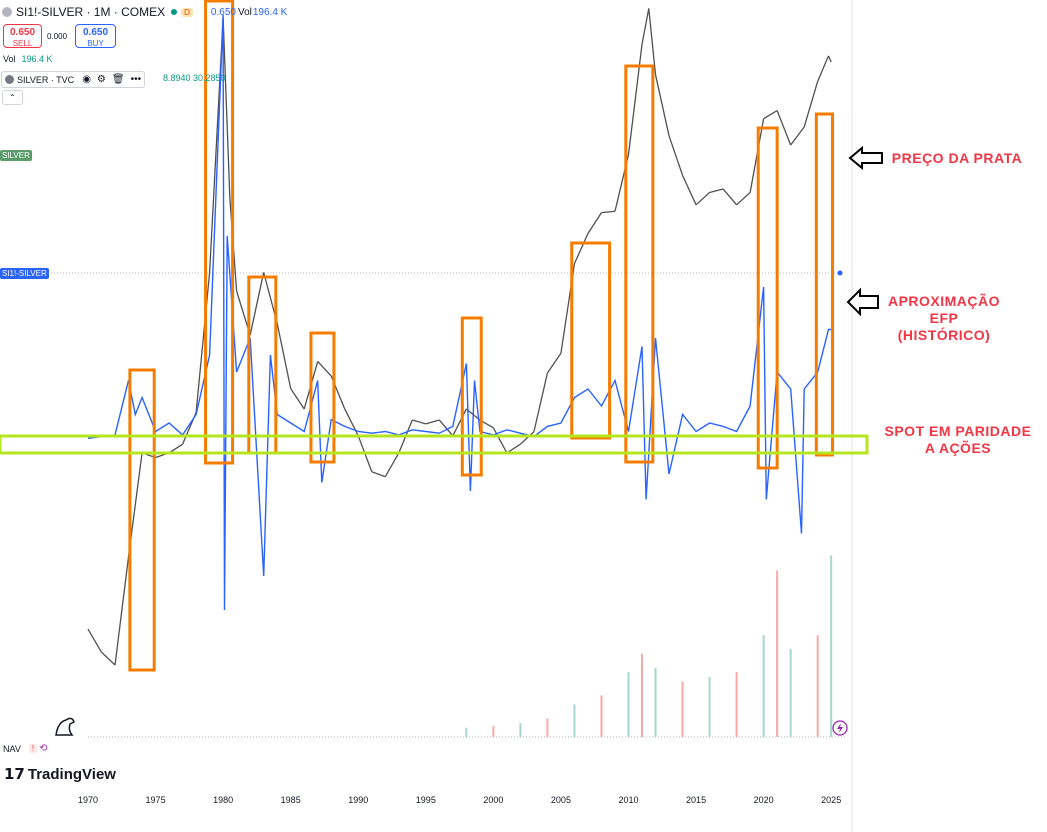  I want to click on x-tick-label: 2010, so click(628, 800).